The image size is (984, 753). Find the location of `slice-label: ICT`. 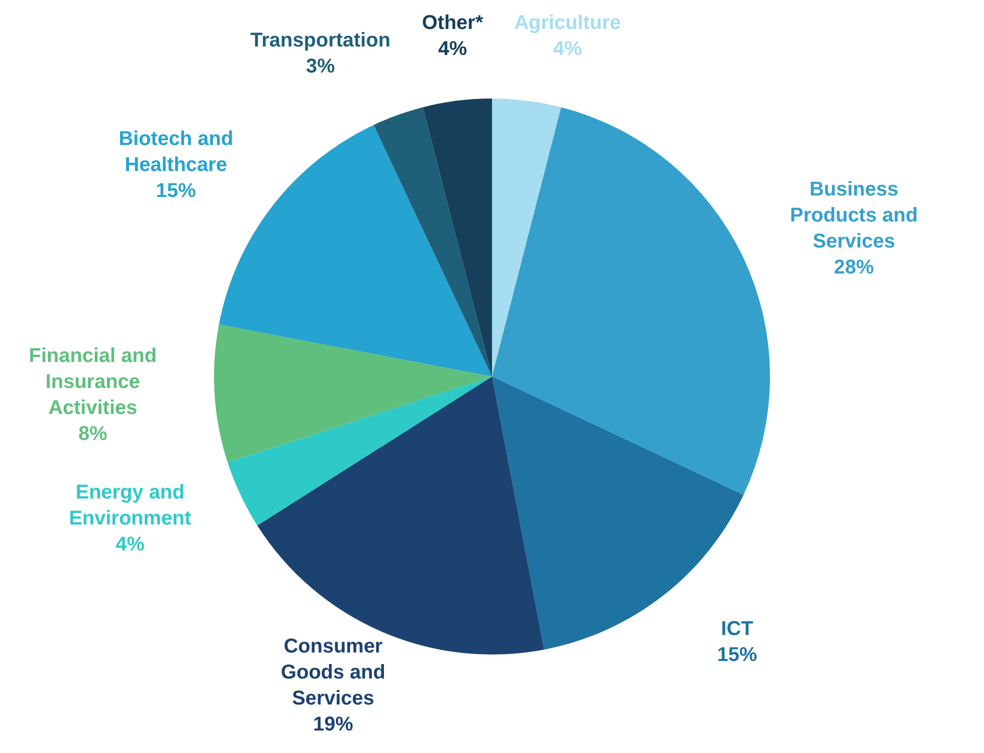

slice-label: ICT is located at coordinates (737, 629).